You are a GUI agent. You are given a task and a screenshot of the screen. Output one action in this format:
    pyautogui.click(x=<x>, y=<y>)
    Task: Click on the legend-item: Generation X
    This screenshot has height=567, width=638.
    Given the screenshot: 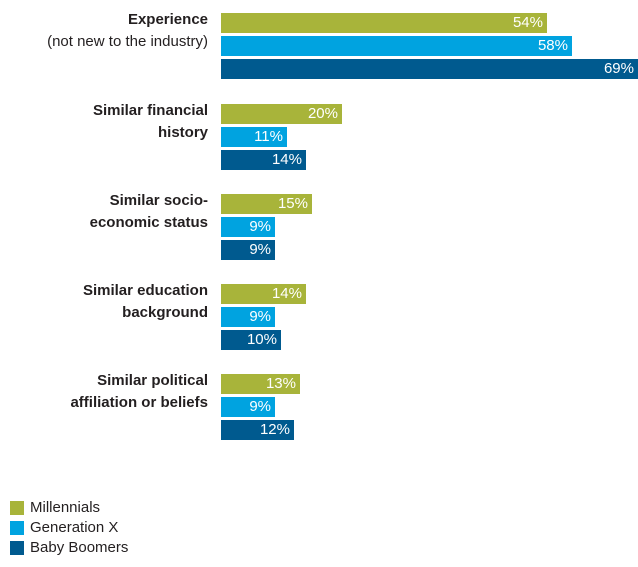 What is the action you would take?
    pyautogui.click(x=69, y=528)
    